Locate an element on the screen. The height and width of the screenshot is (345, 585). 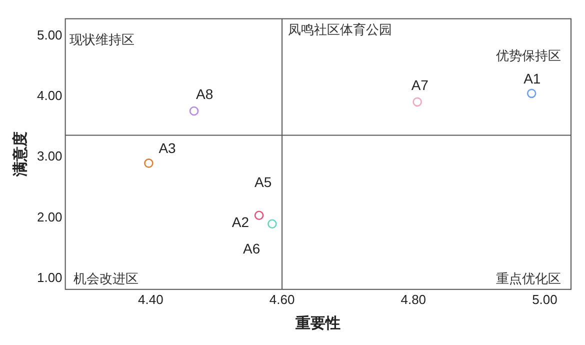
series-label: A8 is located at coordinates (205, 94).